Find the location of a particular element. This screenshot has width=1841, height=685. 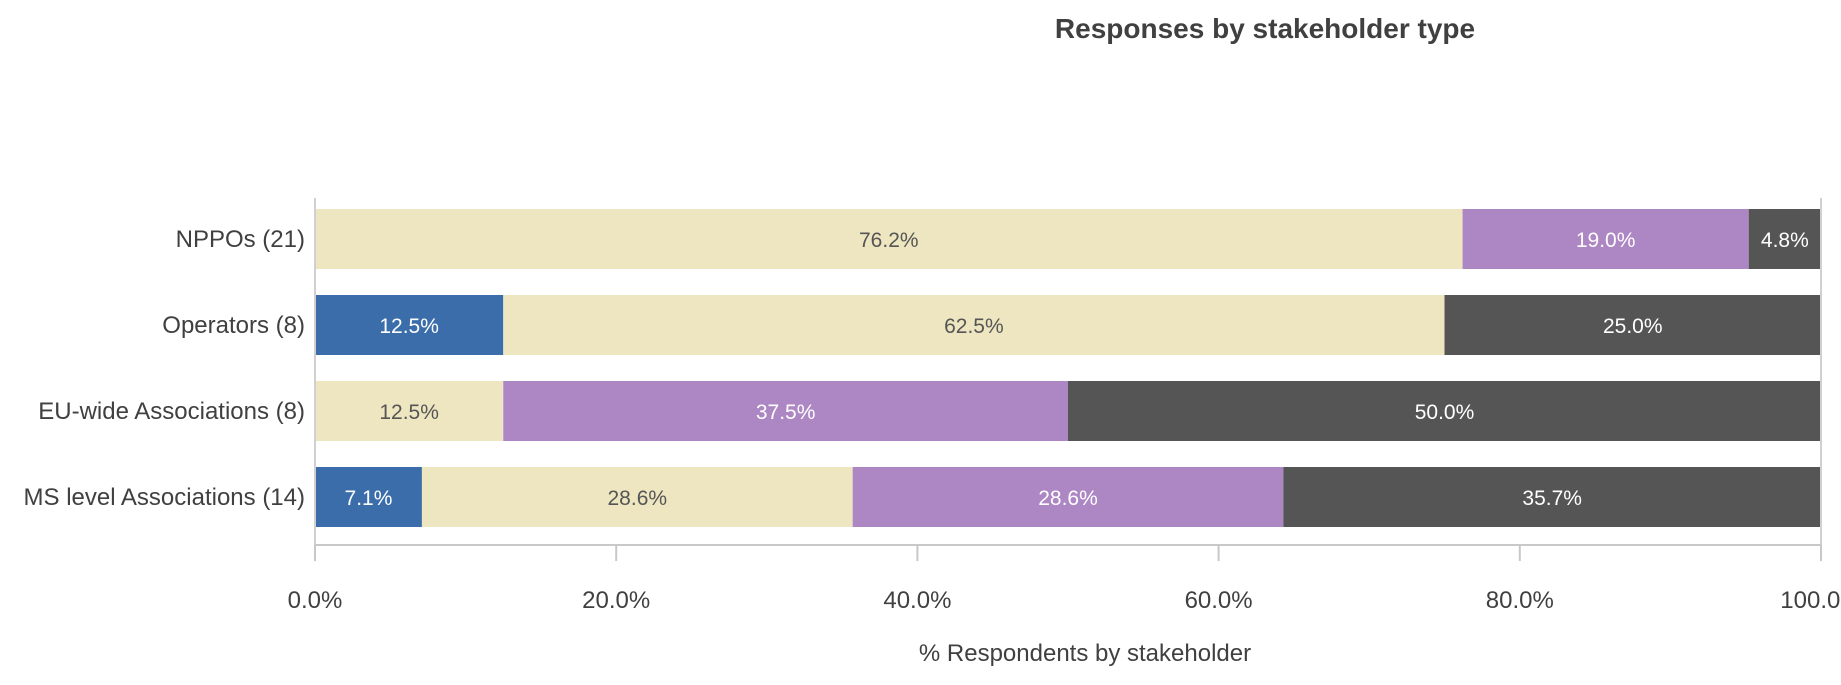

data-label: 76.2% is located at coordinates (889, 240).